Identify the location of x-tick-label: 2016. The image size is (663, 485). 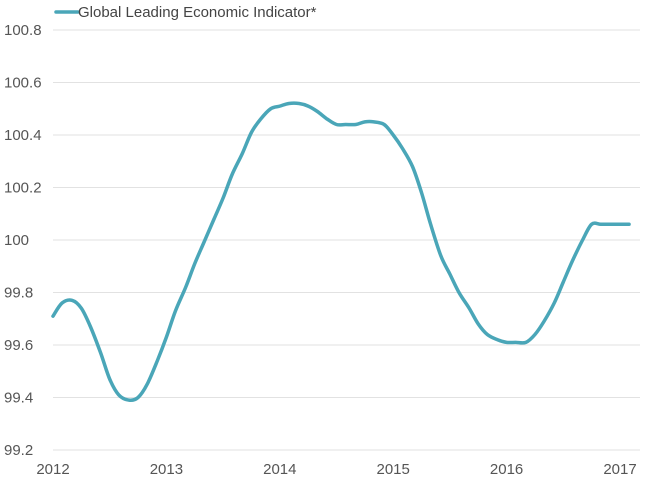
(506, 469).